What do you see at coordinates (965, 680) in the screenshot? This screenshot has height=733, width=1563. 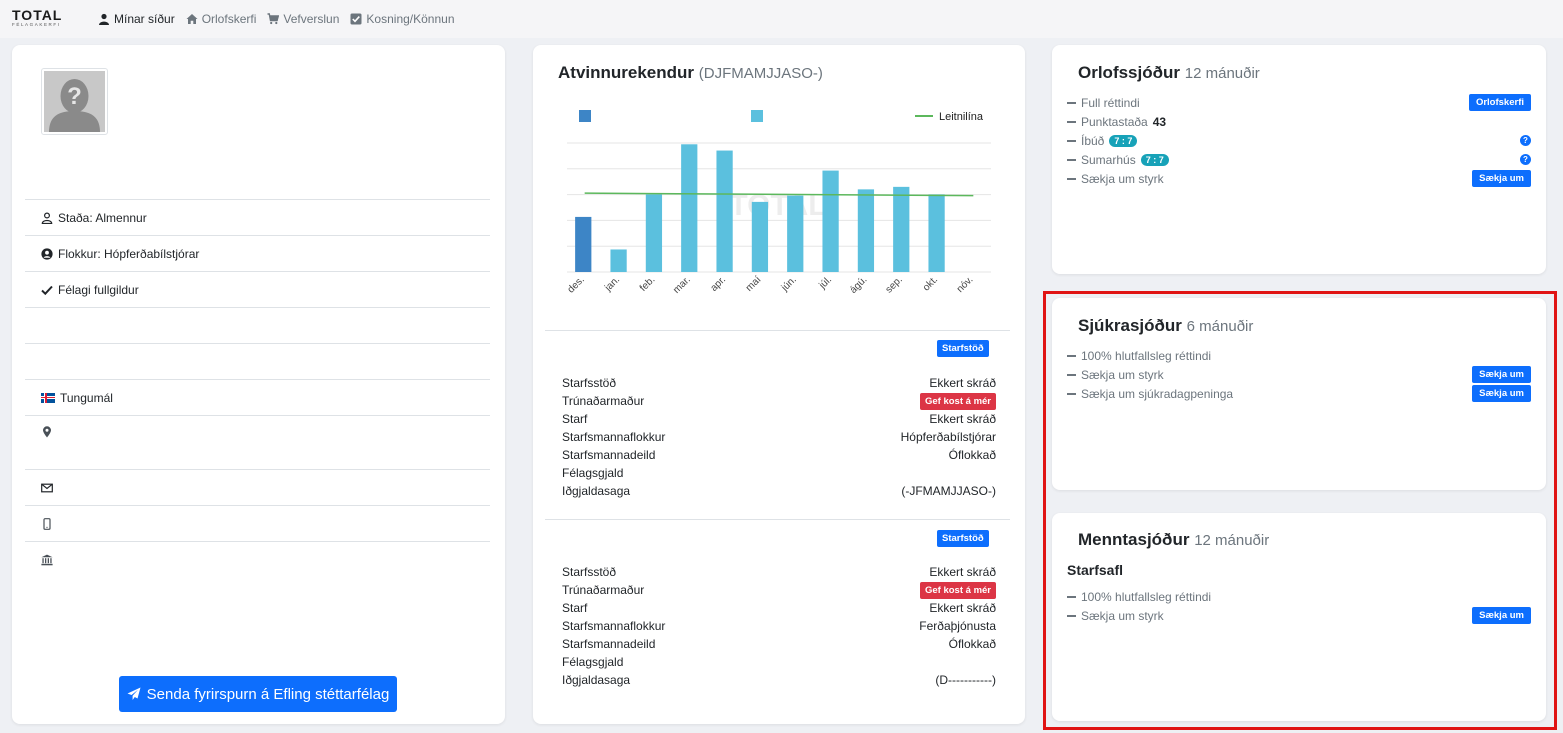 I see `row-value: (D-----------)` at bounding box center [965, 680].